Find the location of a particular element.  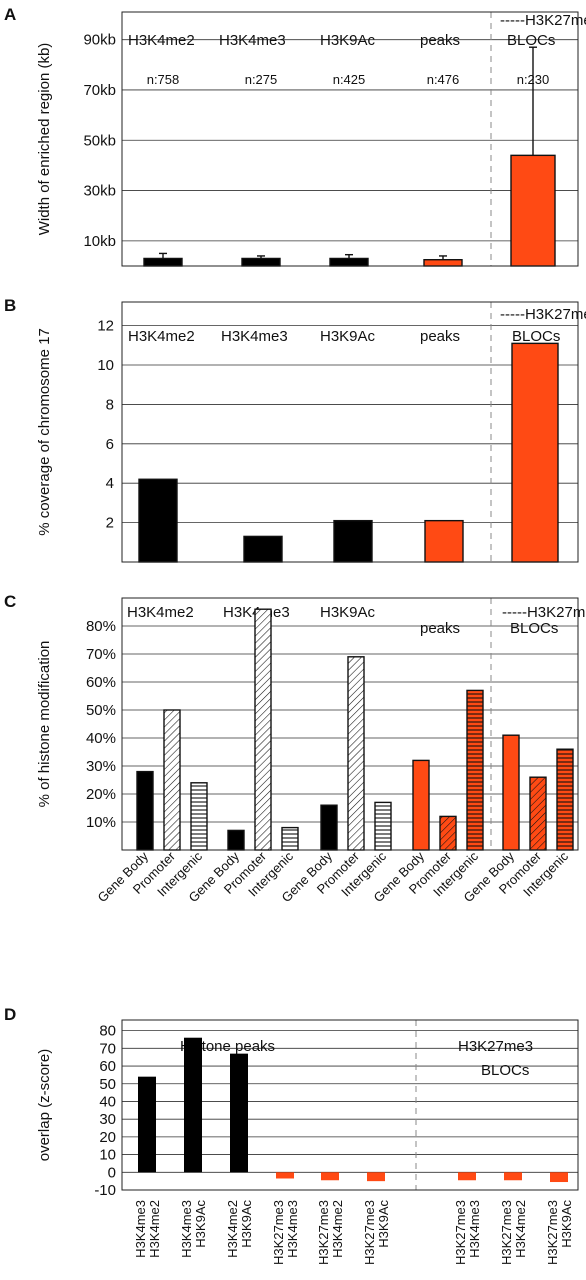

plot-frame is located at coordinates (350, 1105).